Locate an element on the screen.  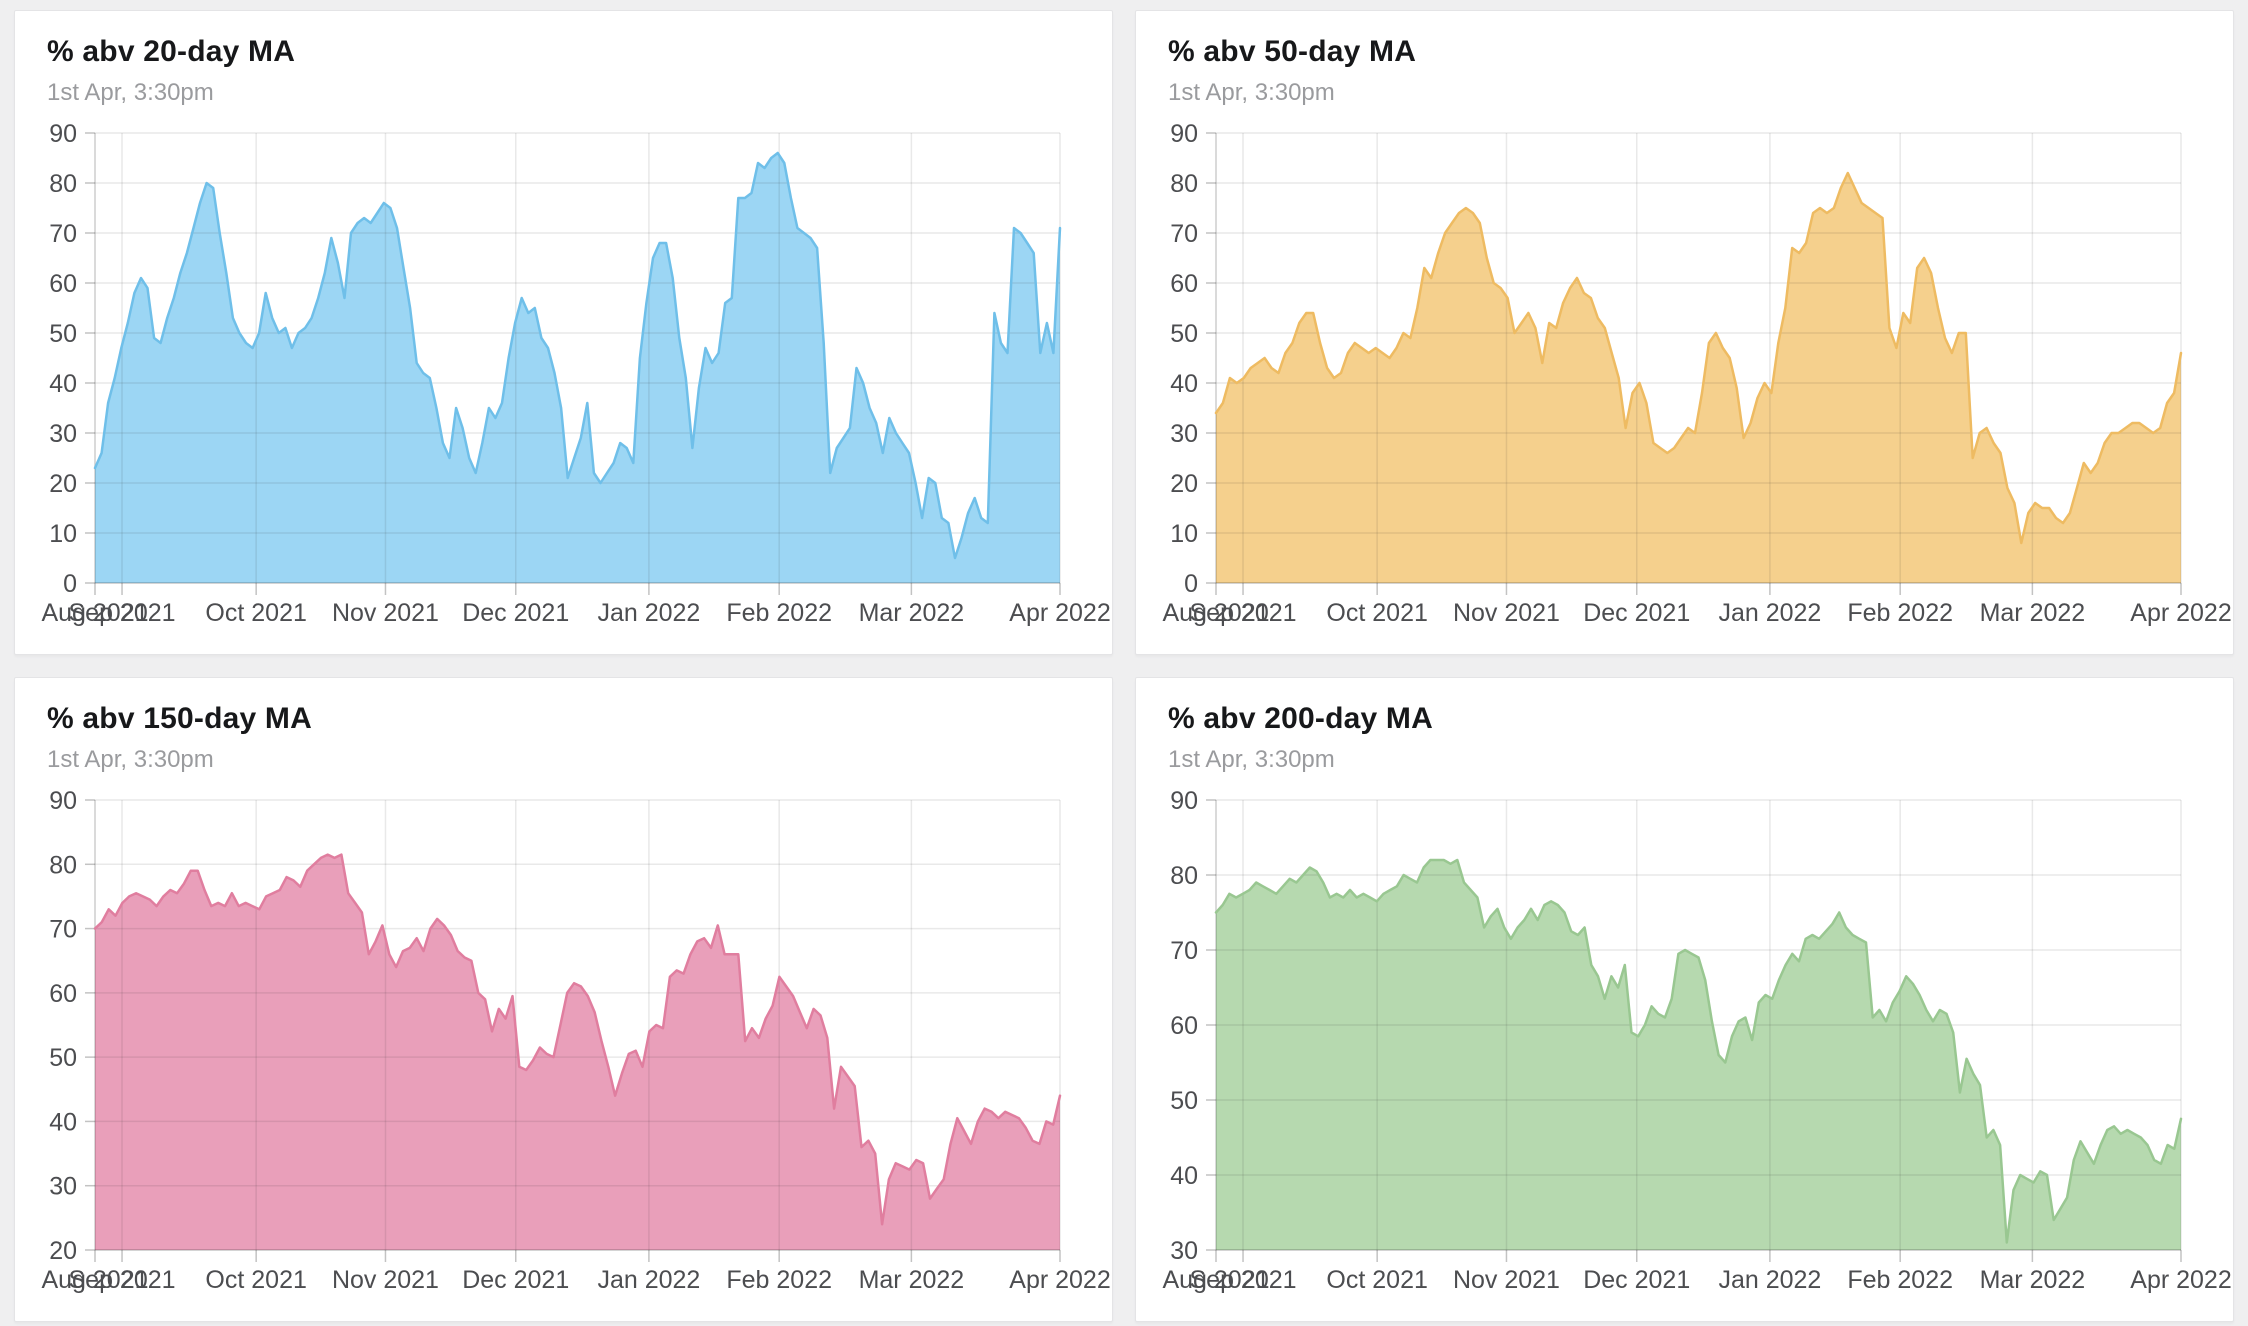
chart-header: % abv 50-day MA 1st Apr, 3:30pm is located at coordinates (1691, 71).